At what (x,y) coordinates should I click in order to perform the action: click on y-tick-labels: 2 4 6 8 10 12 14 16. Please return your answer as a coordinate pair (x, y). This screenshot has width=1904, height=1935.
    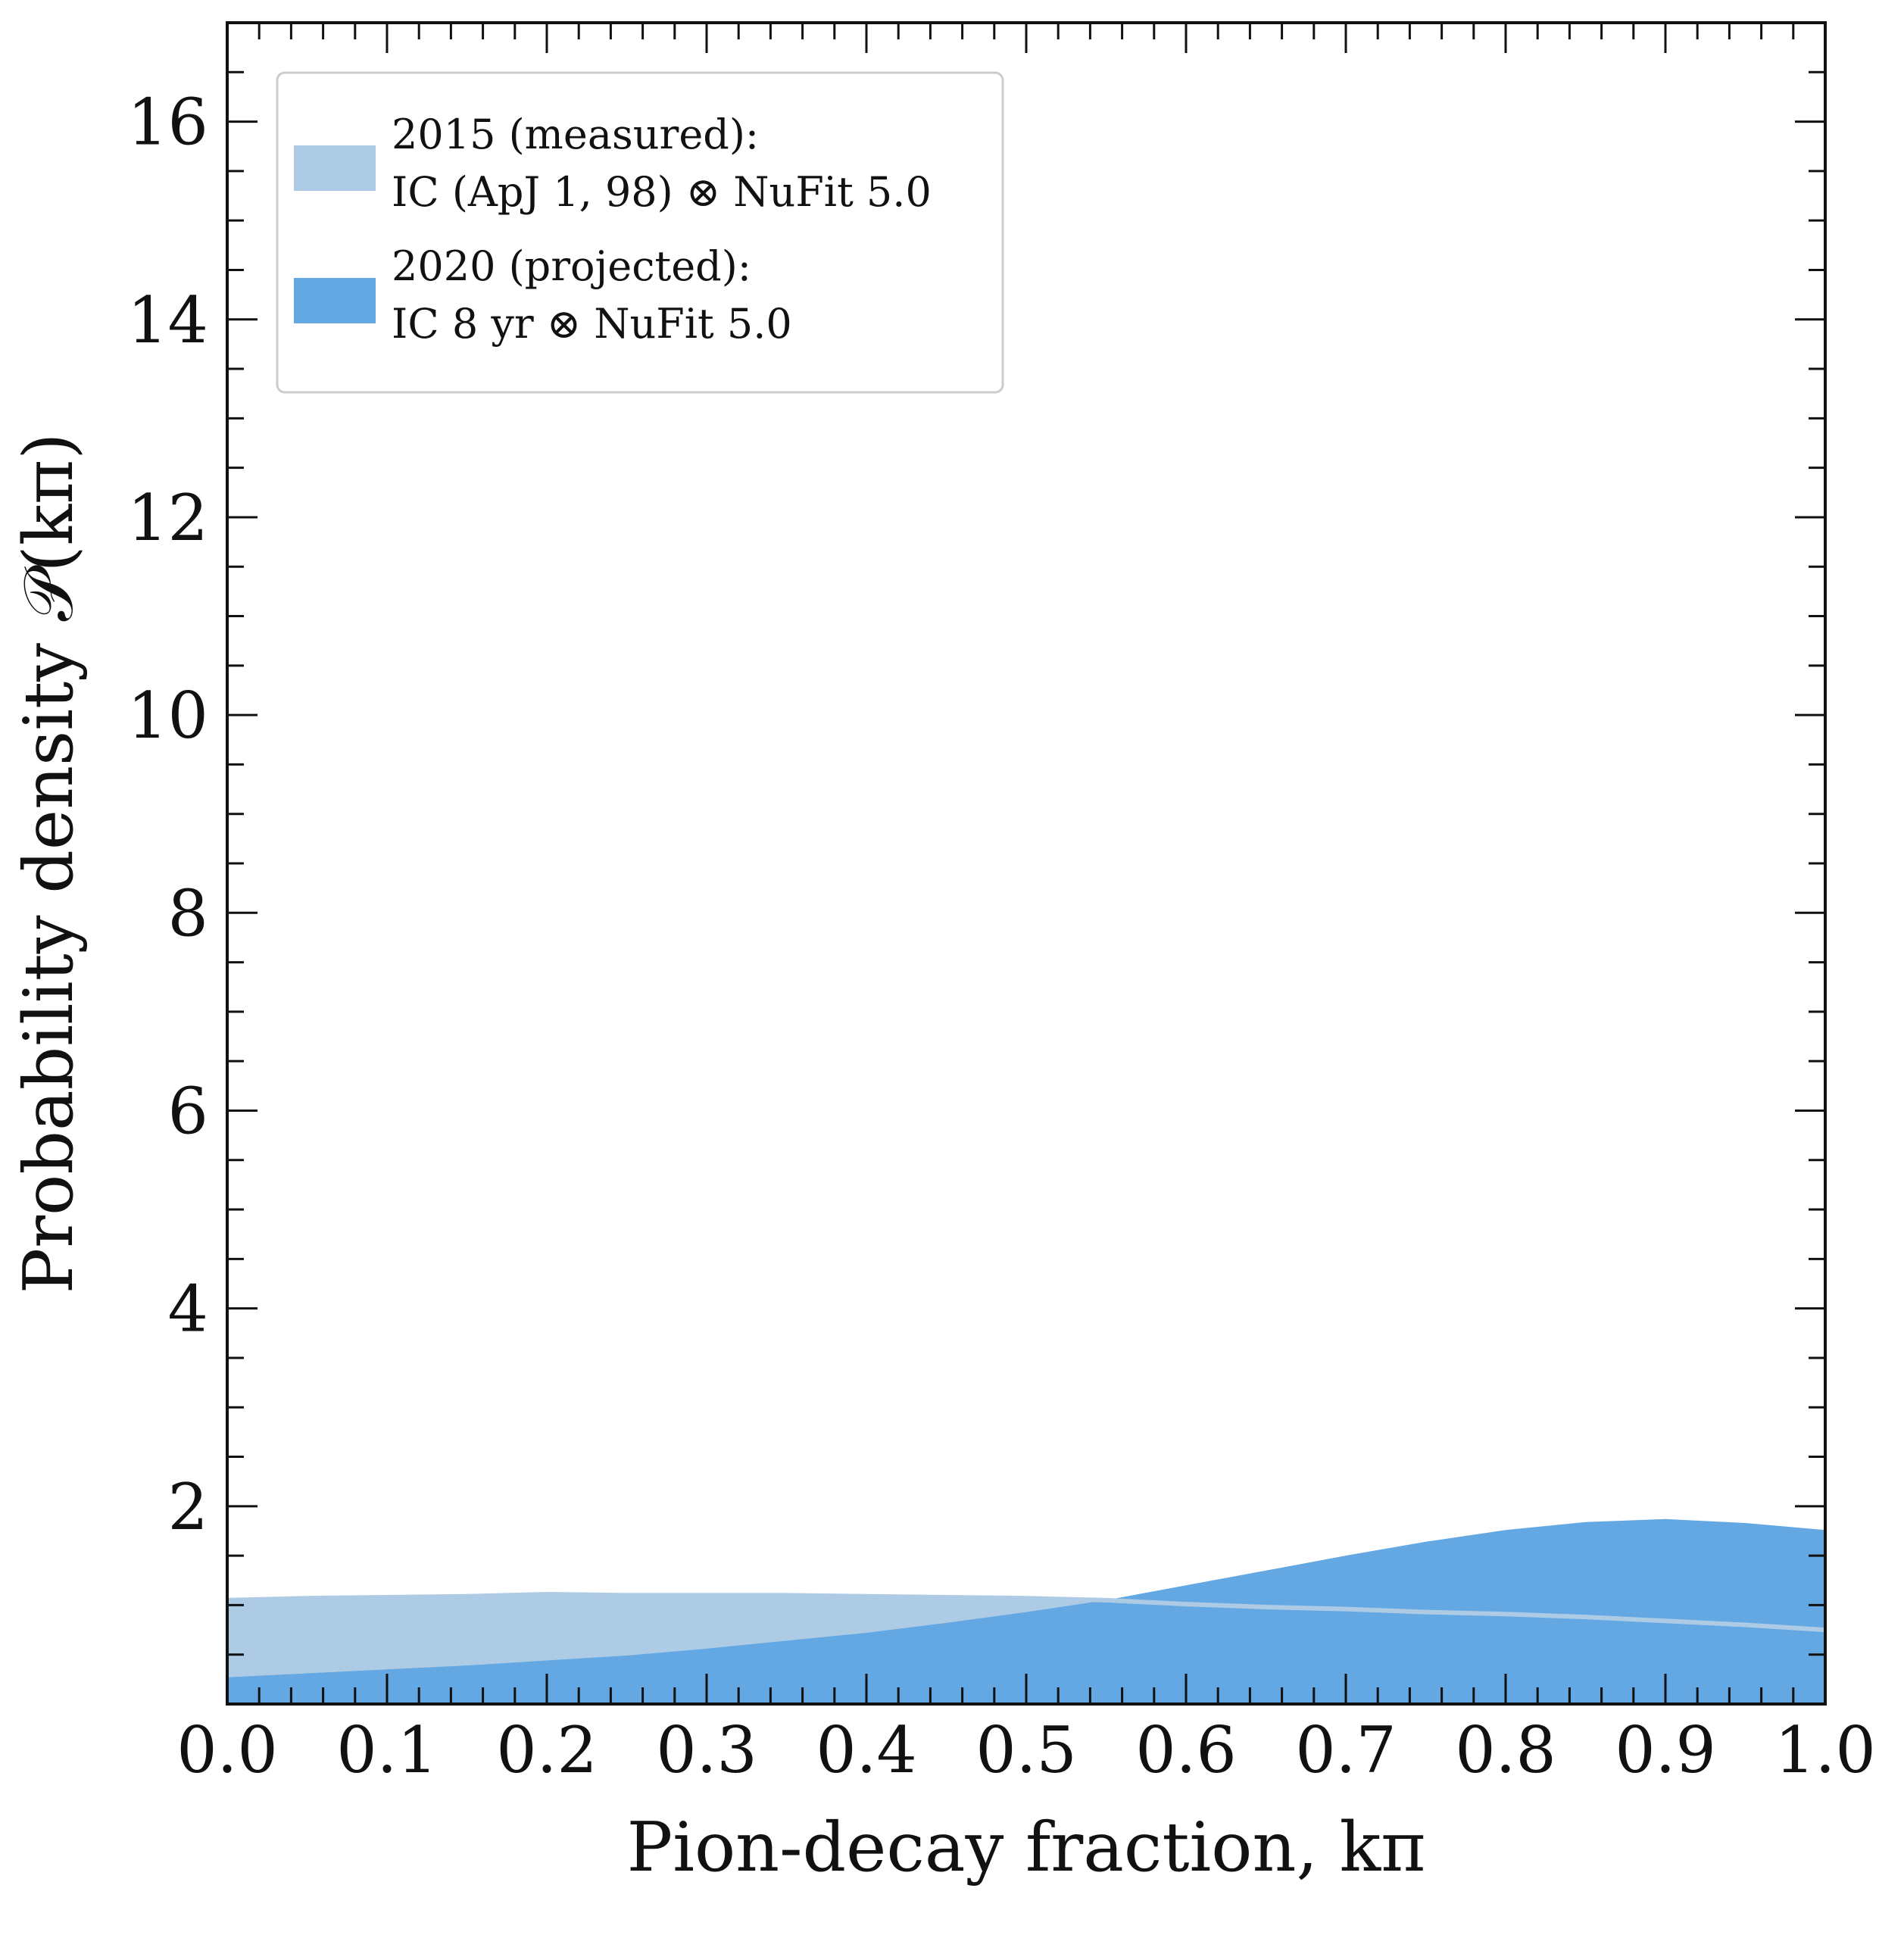
    Looking at the image, I should click on (167, 815).